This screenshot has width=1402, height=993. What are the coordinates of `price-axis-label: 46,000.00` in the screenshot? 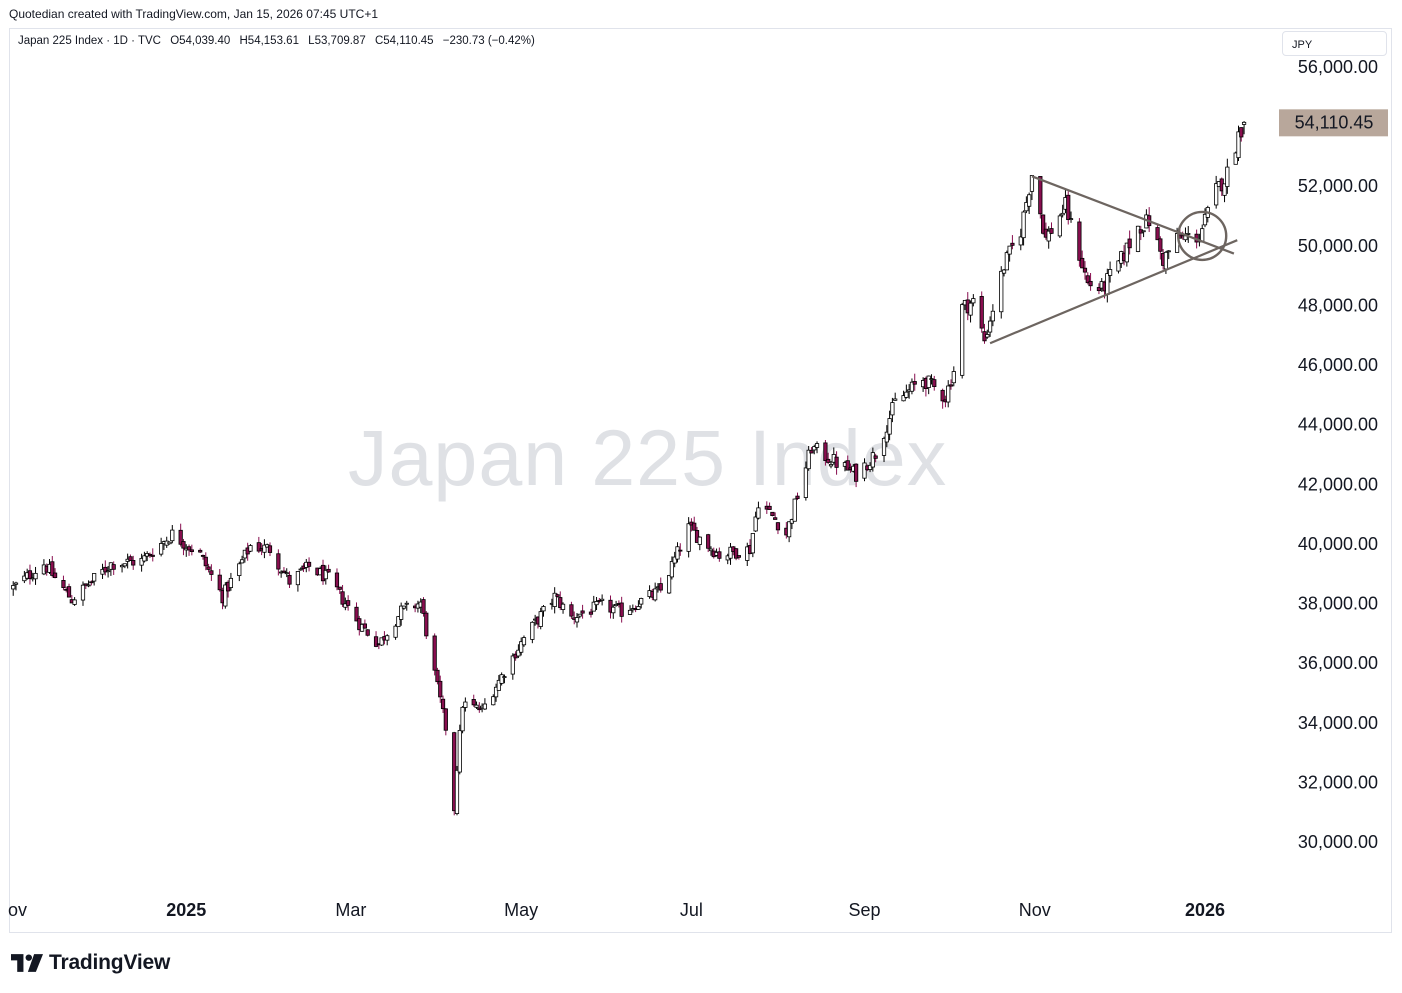 It's located at (1338, 365).